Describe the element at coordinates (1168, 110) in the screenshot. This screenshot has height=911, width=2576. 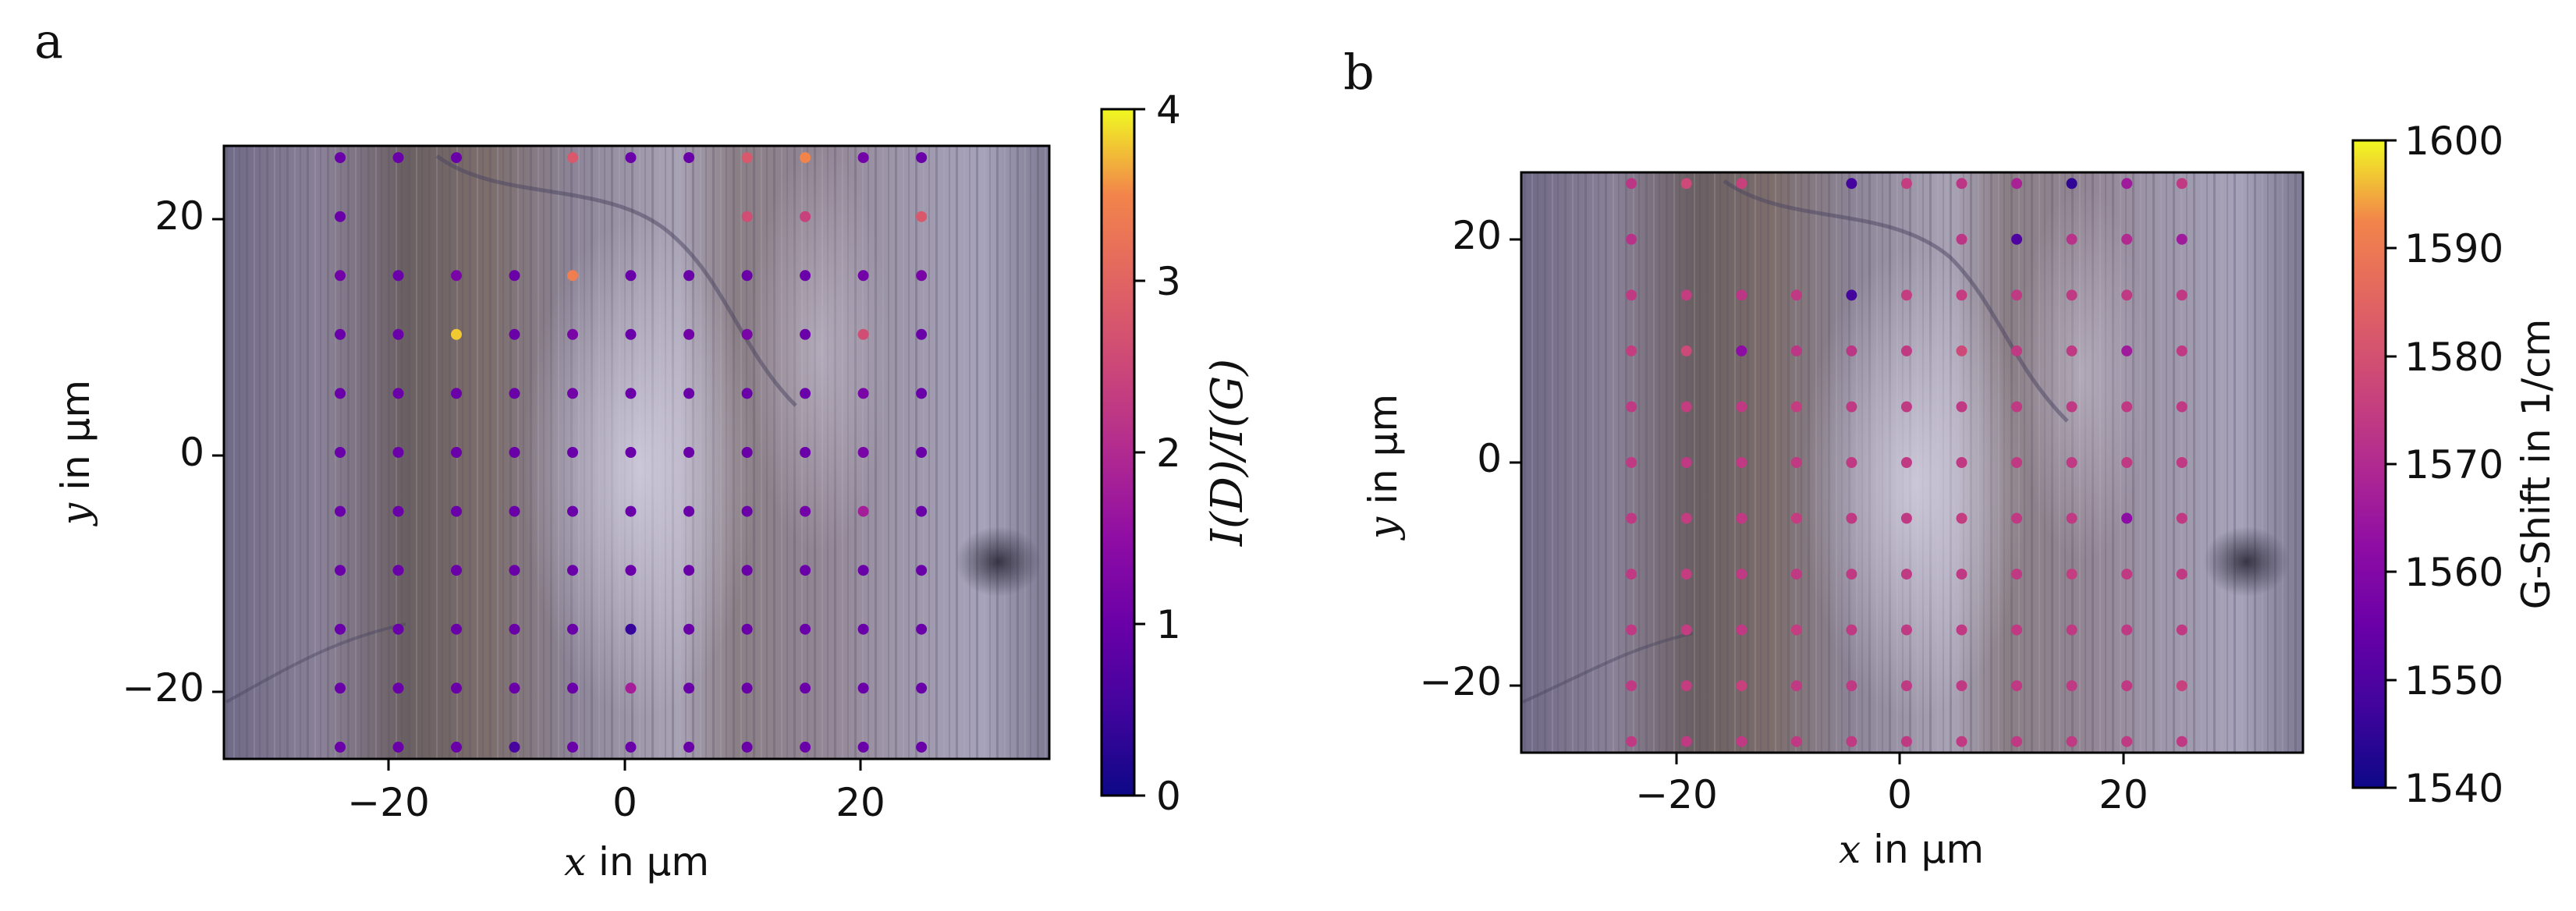
I see `panel-a-colorbar-tick-label: 4` at that location.